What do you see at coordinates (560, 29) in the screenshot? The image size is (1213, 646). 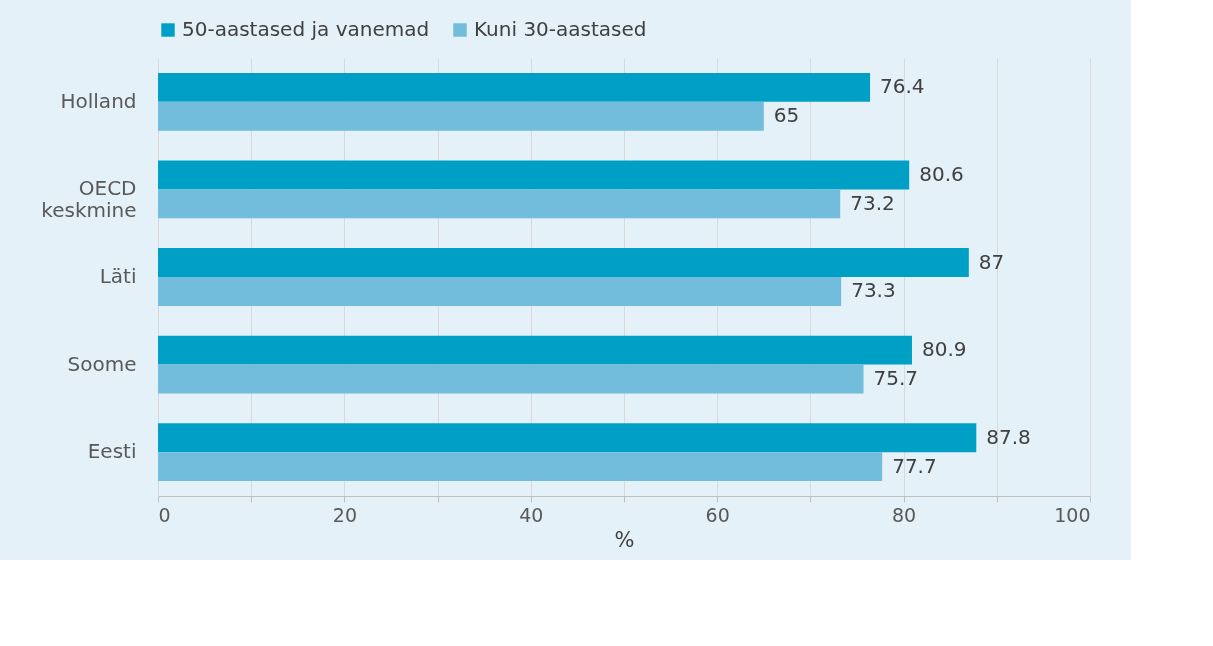 I see `legend-label: Kuni 30-aastased` at bounding box center [560, 29].